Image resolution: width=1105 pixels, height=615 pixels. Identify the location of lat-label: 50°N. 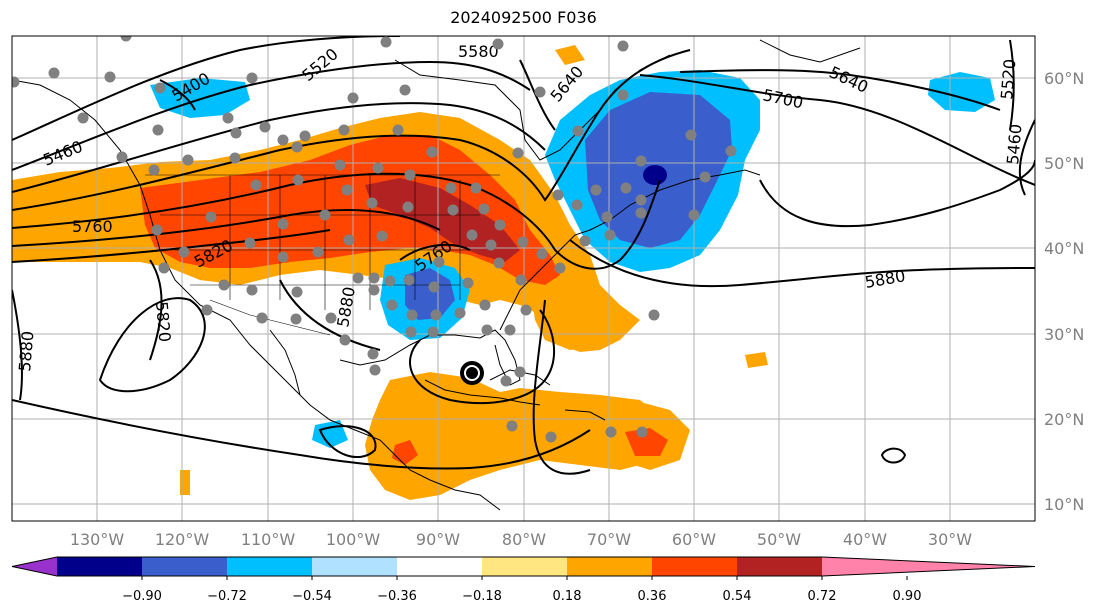
(1064, 163).